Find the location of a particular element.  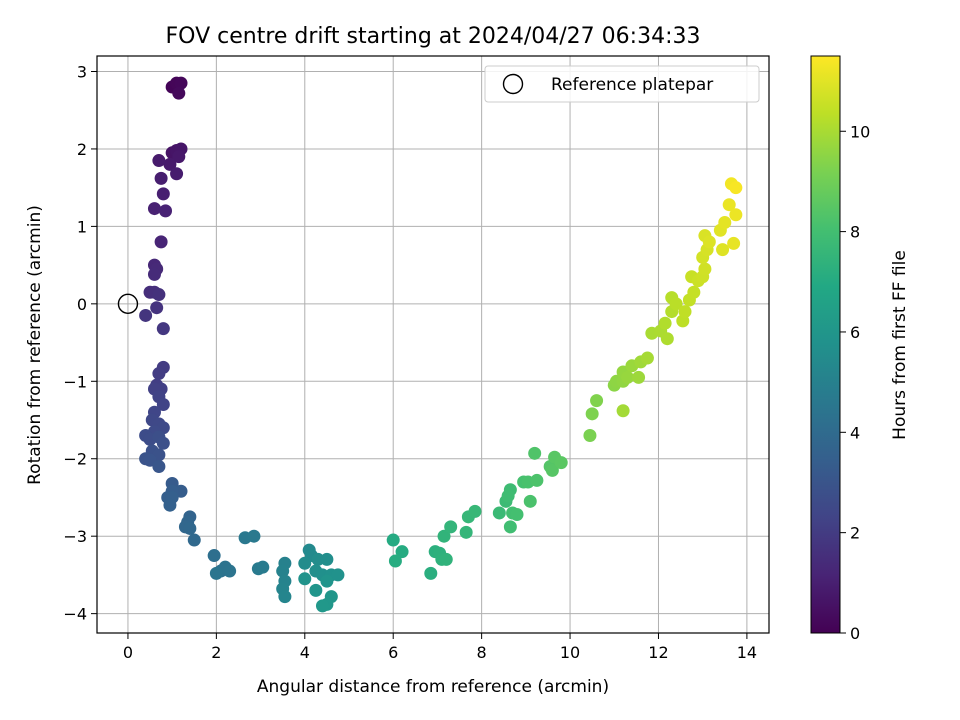

x-axis-label: Angular distance from reference (arcmin) is located at coordinates (433, 687).